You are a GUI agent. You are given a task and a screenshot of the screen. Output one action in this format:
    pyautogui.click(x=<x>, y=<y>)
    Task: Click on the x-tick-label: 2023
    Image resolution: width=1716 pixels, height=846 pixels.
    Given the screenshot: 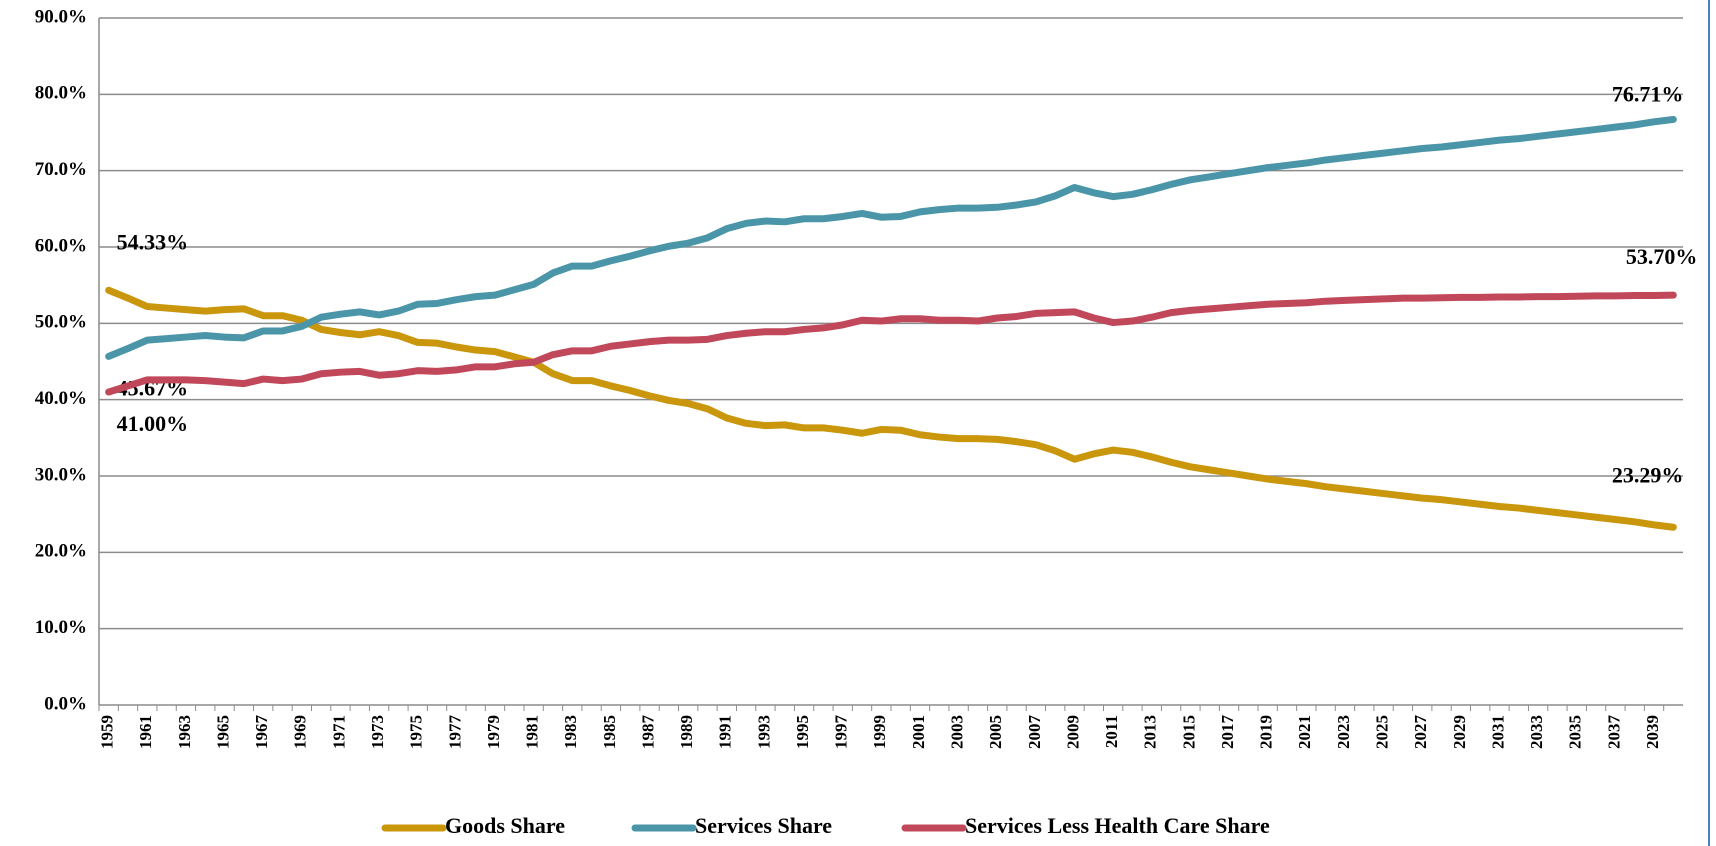 What is the action you would take?
    pyautogui.click(x=1343, y=732)
    